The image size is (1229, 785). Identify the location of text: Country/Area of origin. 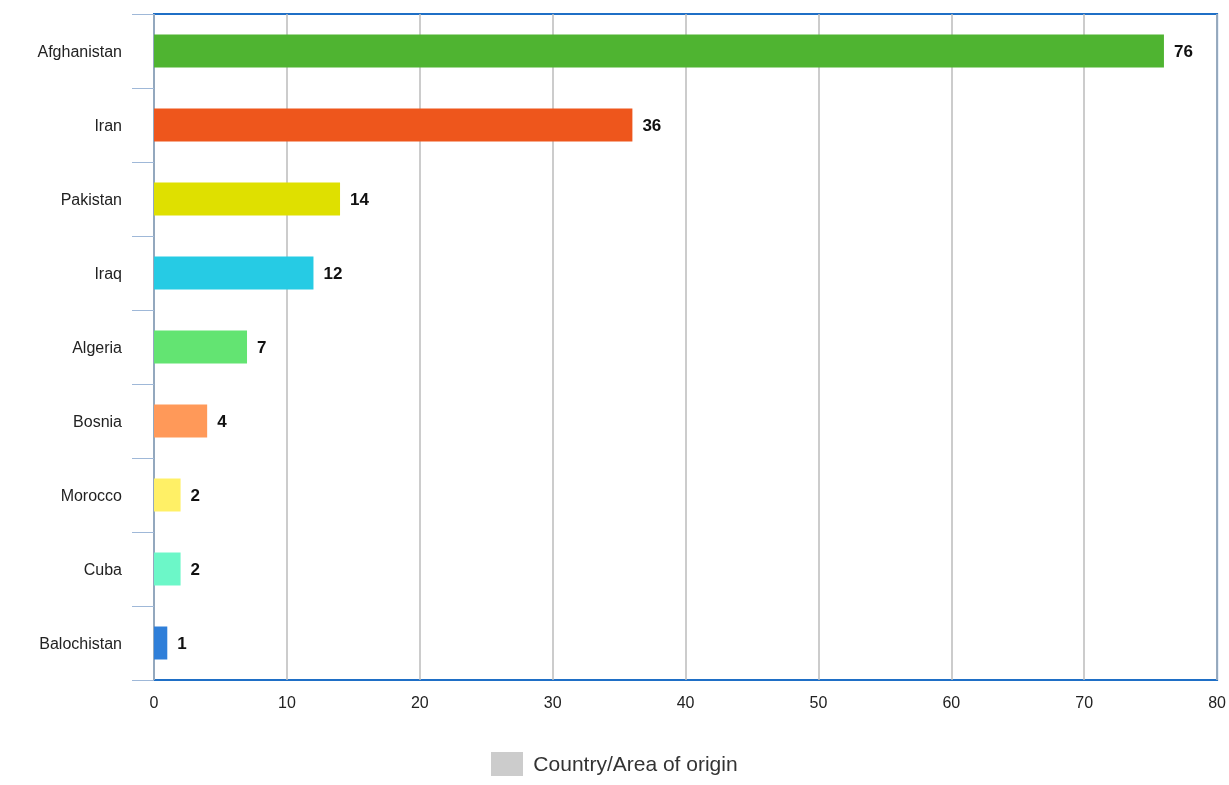
(635, 764).